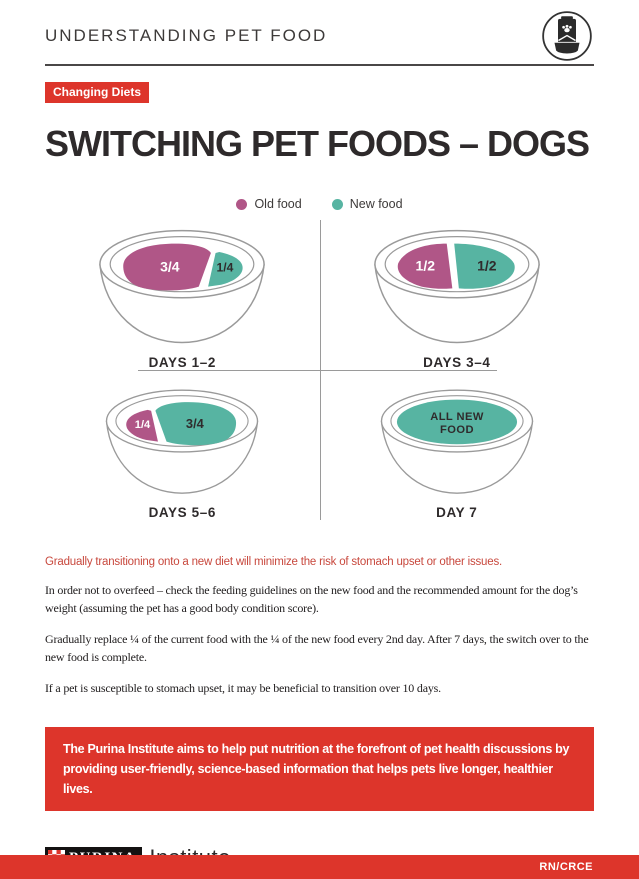 The image size is (639, 879). I want to click on legend-label-old: Old food, so click(278, 204).